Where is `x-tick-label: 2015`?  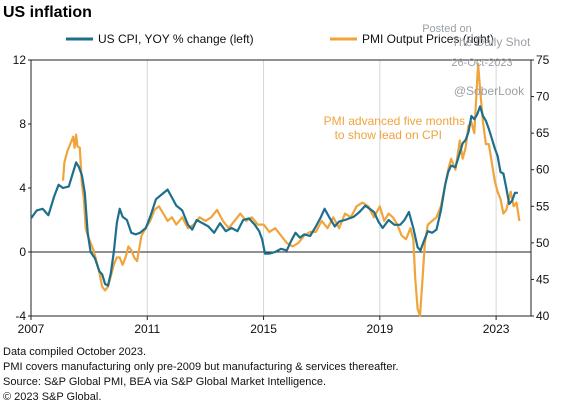
x-tick-label: 2015 is located at coordinates (263, 329).